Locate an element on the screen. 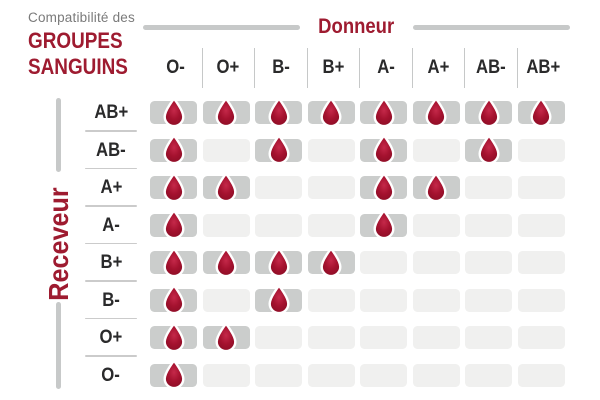 This screenshot has width=600, height=400. matrix-row-A-: A- is located at coordinates (300, 230).